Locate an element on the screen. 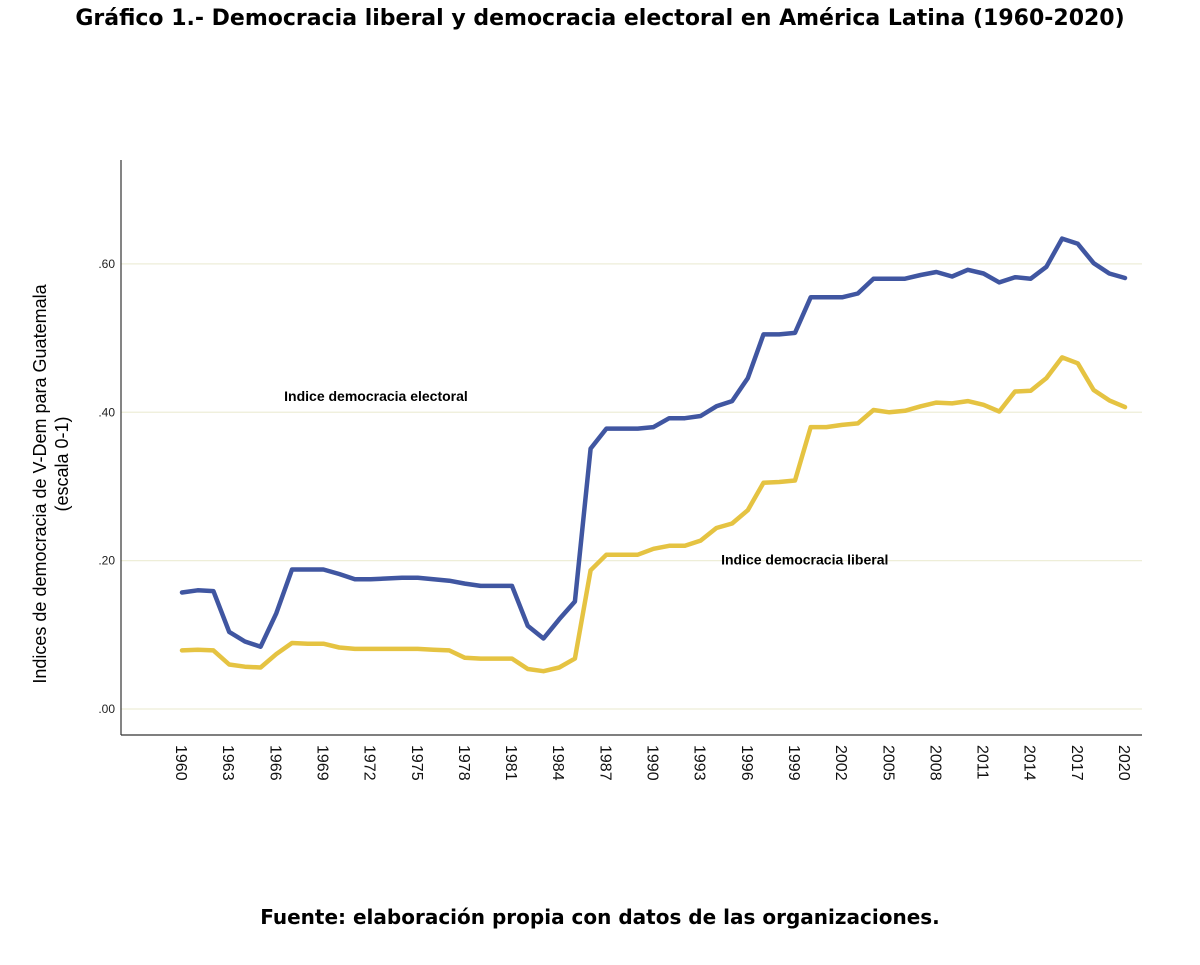 This screenshot has width=1200, height=965. x-tick-label: 1975 is located at coordinates (416, 763).